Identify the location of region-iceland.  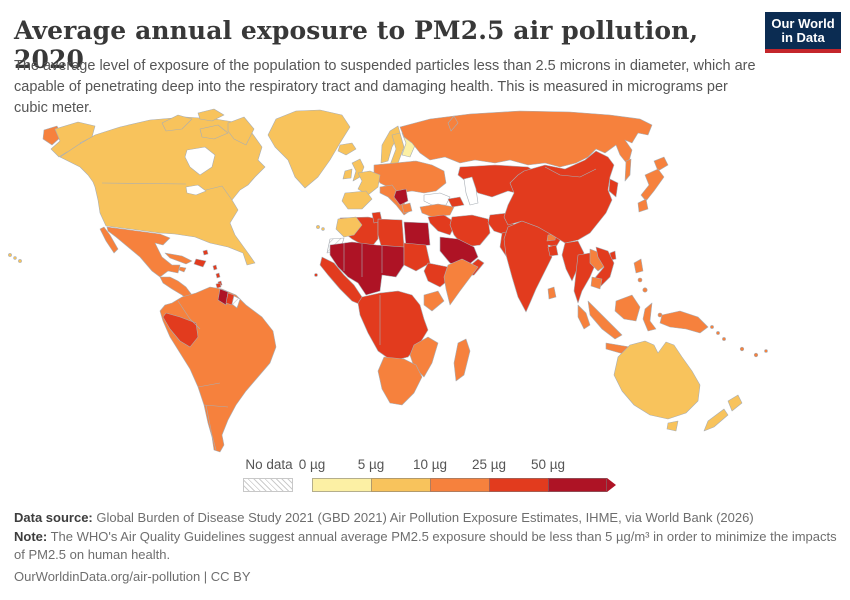
(347, 149).